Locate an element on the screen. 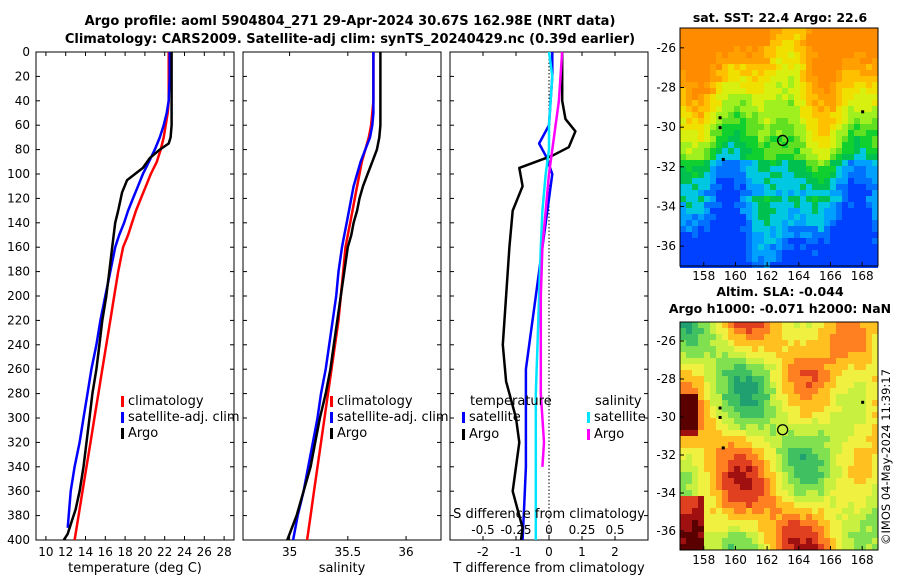  top-axis-tick-label: 0.5 is located at coordinates (614, 530).